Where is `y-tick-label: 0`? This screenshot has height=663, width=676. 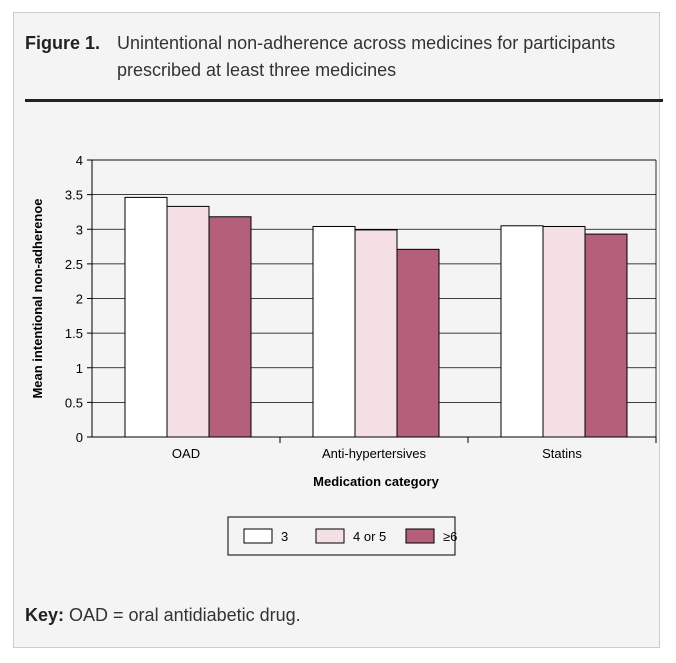 y-tick-label: 0 is located at coordinates (79, 437).